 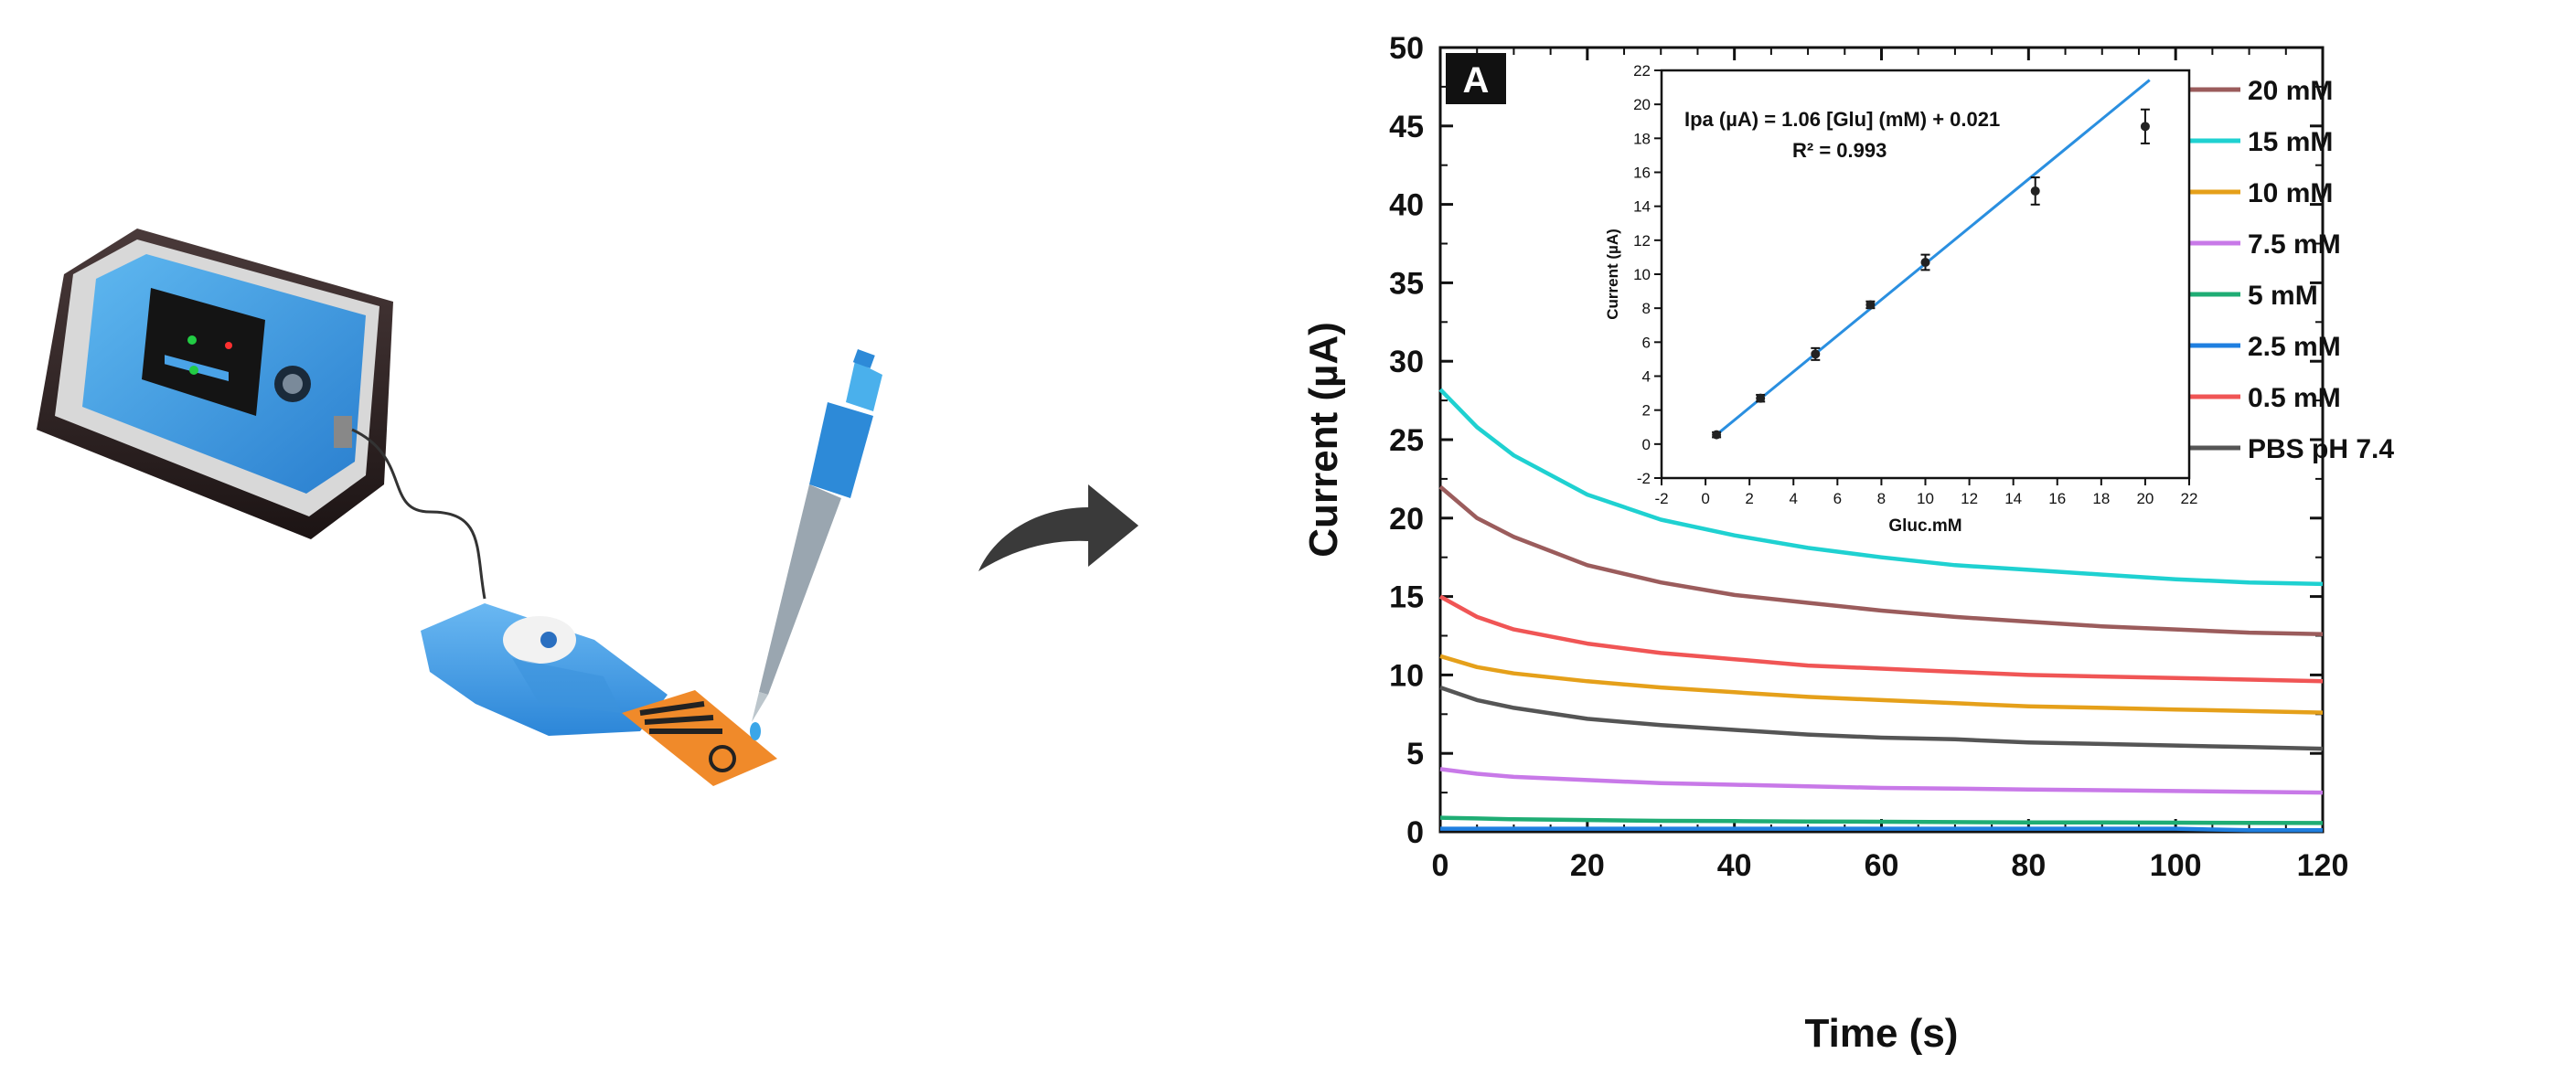 I want to click on y-tick-label: 35, so click(x=1406, y=283).